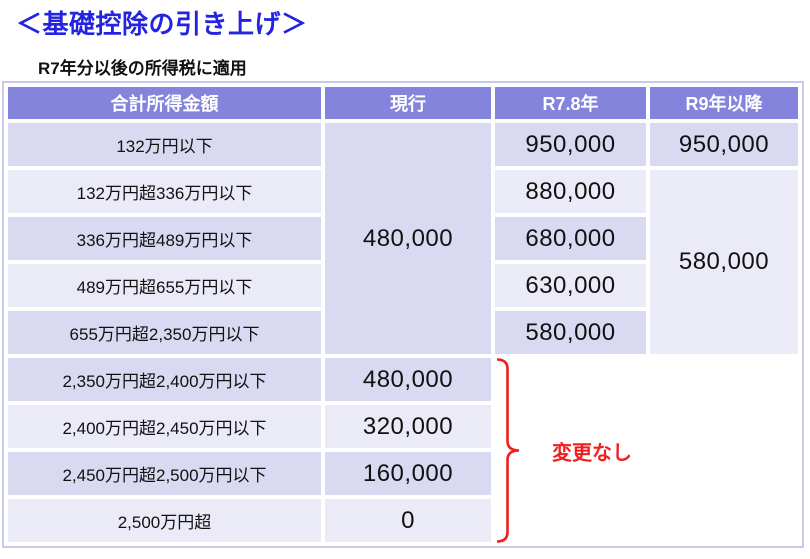 The height and width of the screenshot is (559, 810). Describe the element at coordinates (162, 24) in the screenshot. I see `page-title: ＜基礎控除の引き上げ＞` at that location.